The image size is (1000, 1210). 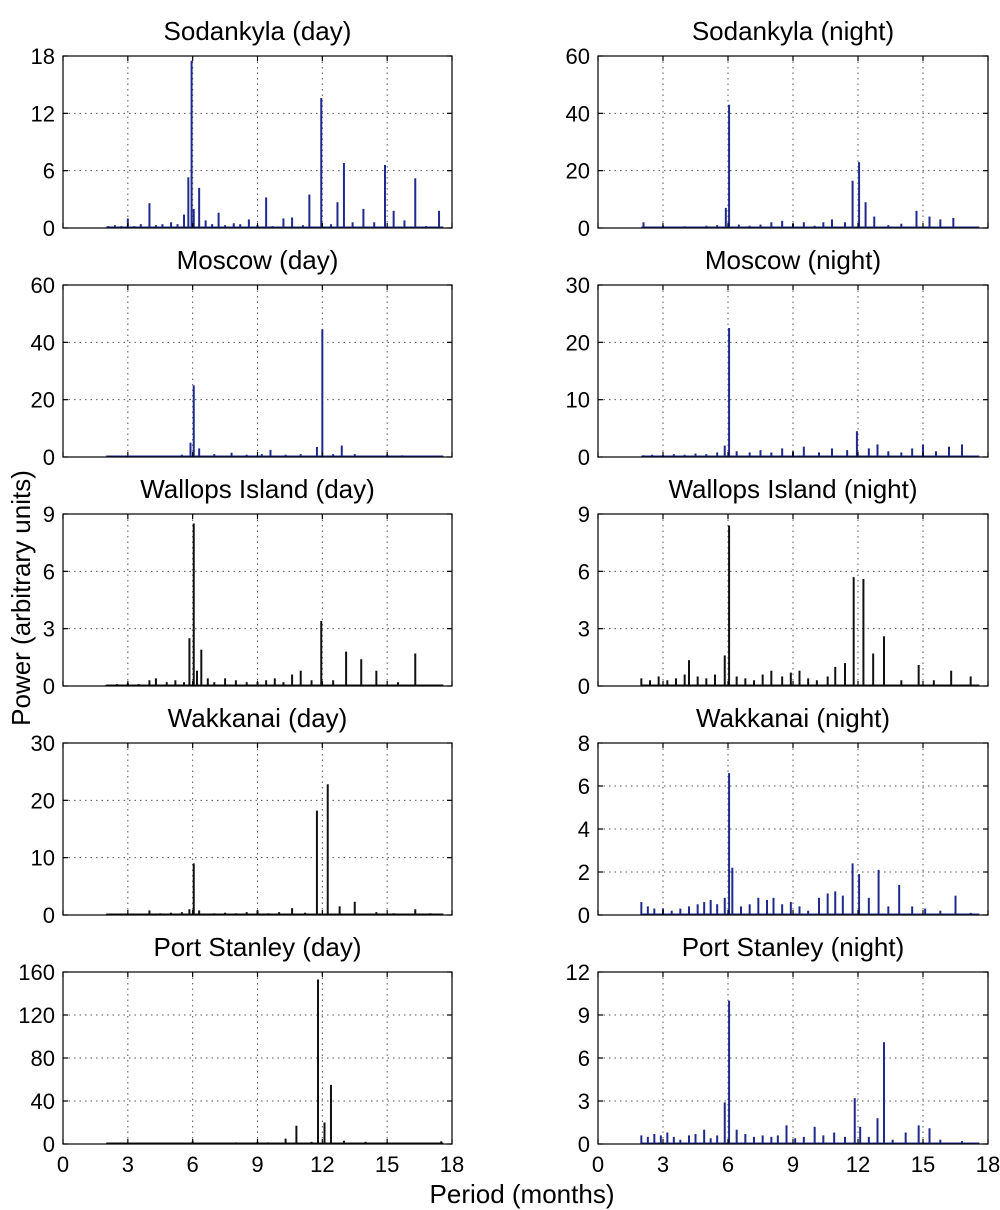 I want to click on subplot-title: Wakkanai (night), so click(x=793, y=718).